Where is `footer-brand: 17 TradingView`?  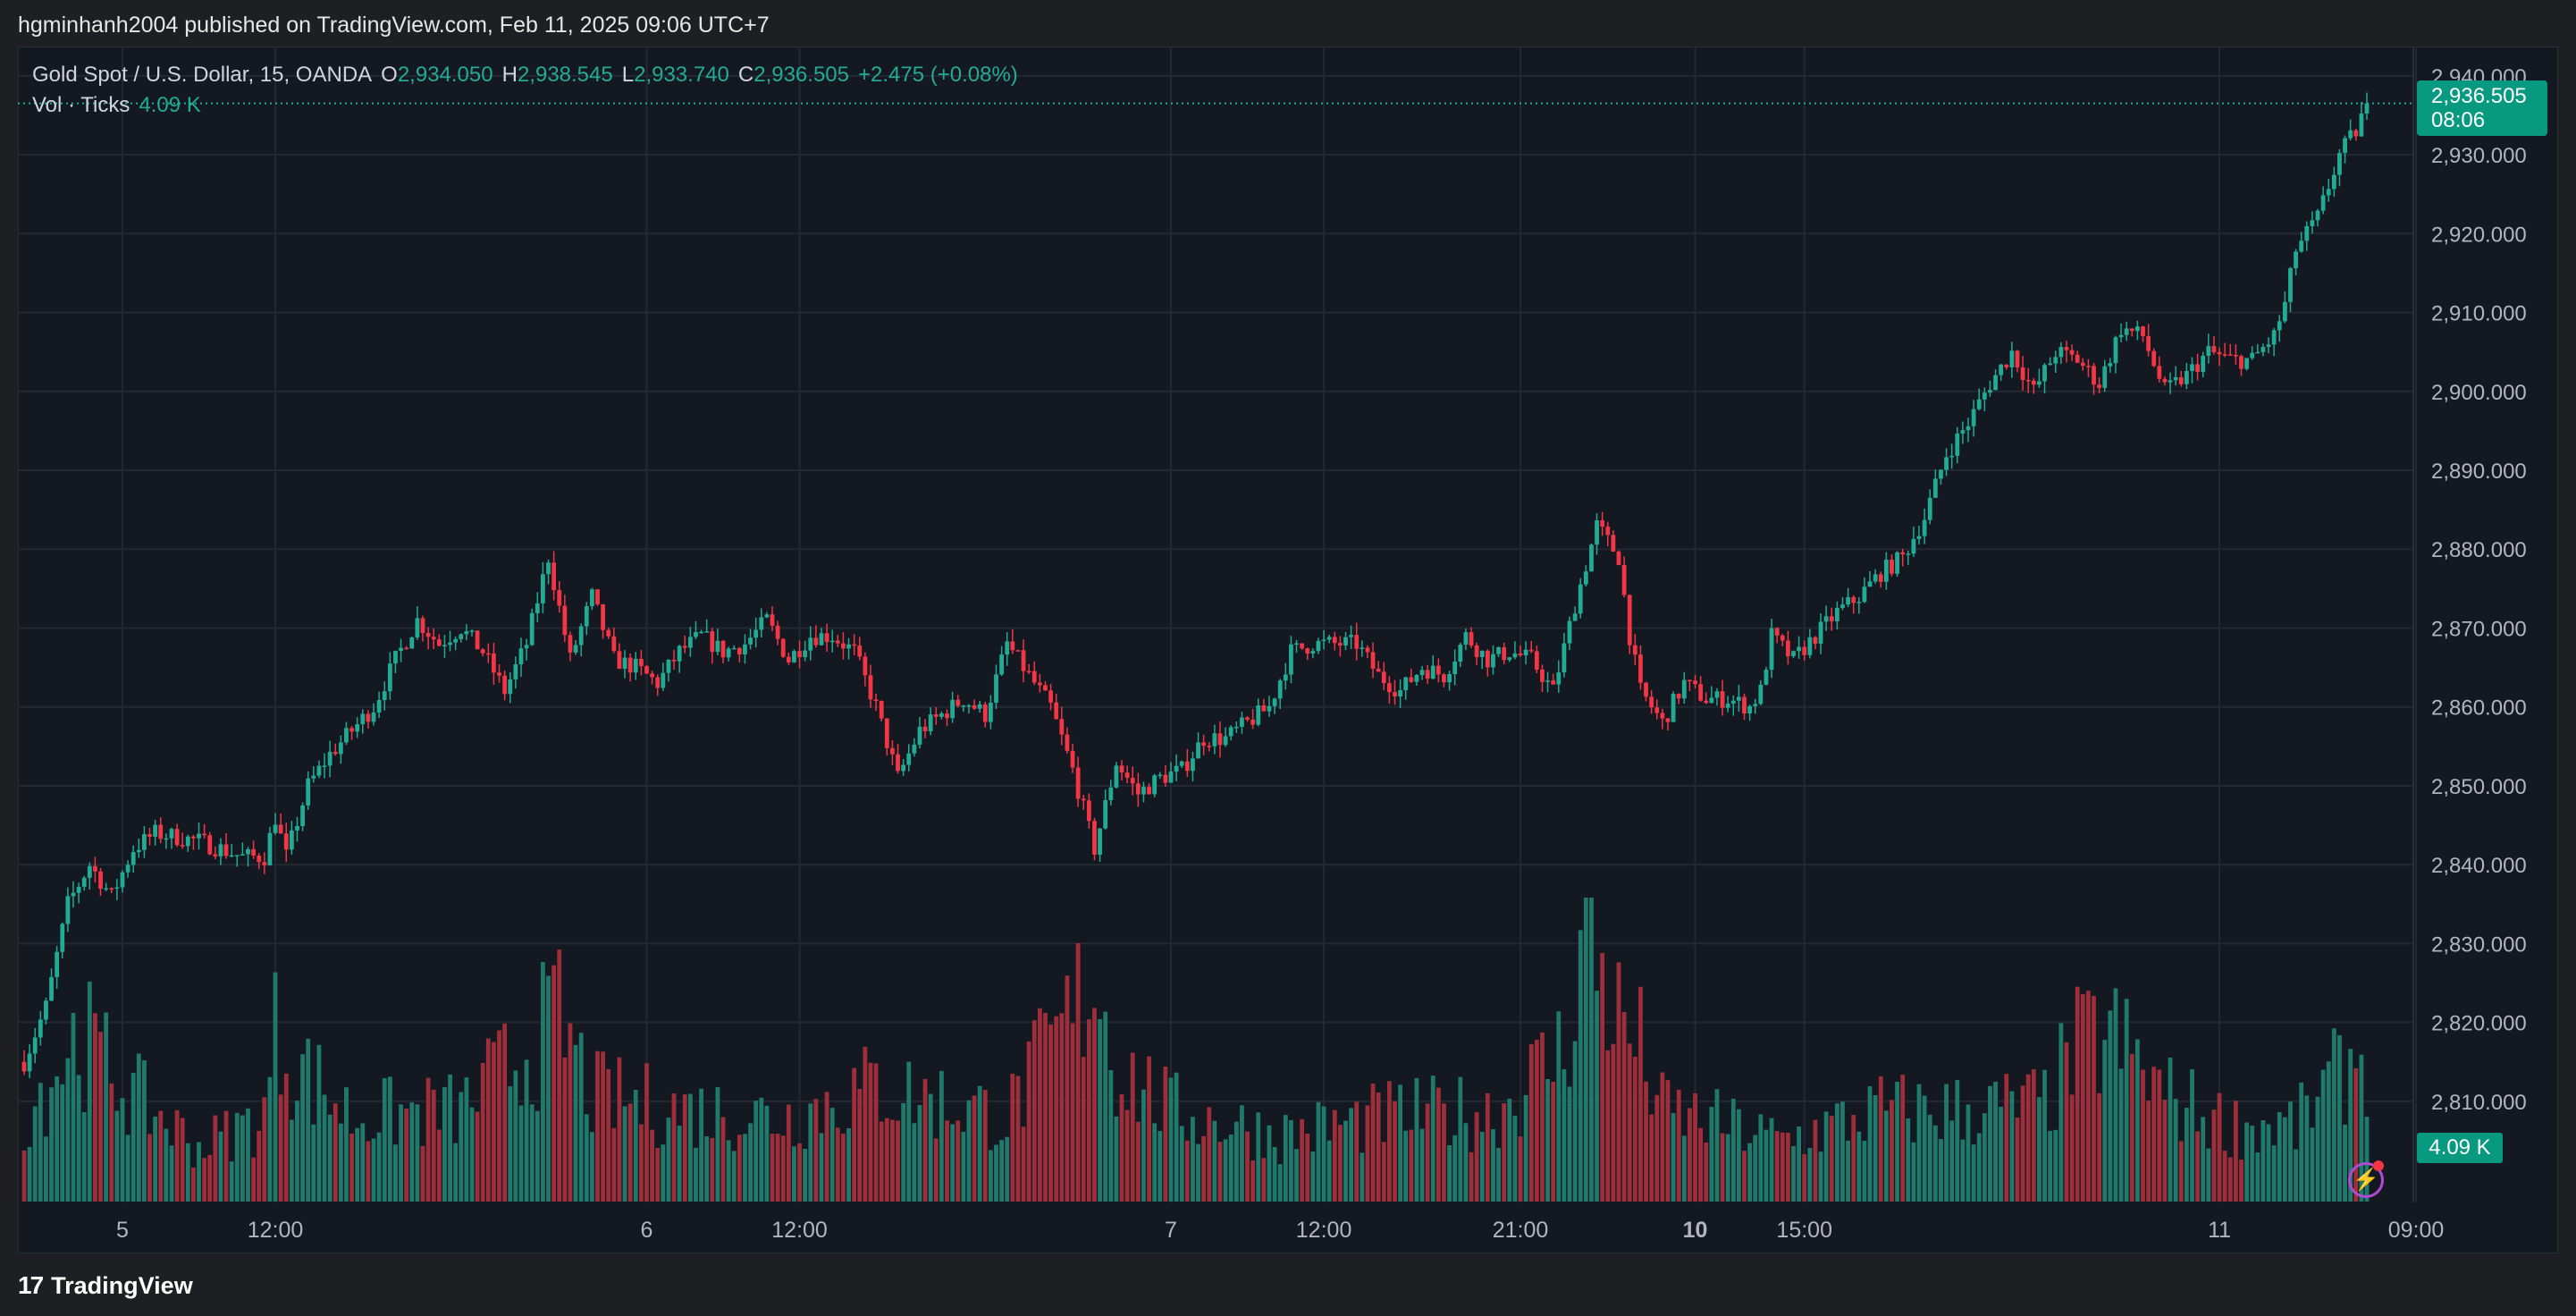 footer-brand: 17 TradingView is located at coordinates (106, 1285).